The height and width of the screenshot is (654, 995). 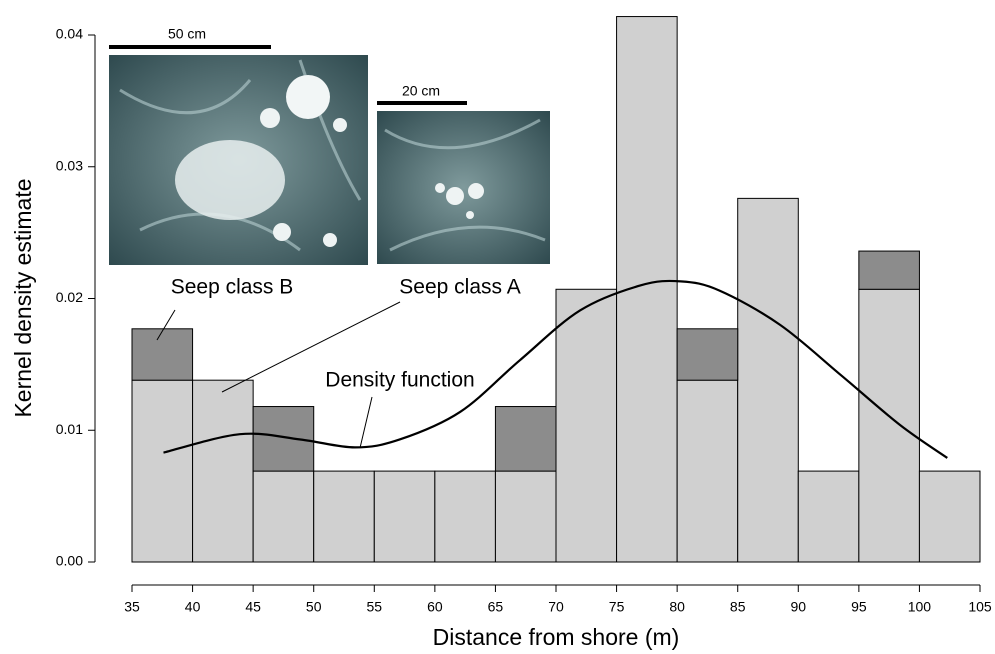 What do you see at coordinates (496, 607) in the screenshot?
I see `x-tick-label: 65` at bounding box center [496, 607].